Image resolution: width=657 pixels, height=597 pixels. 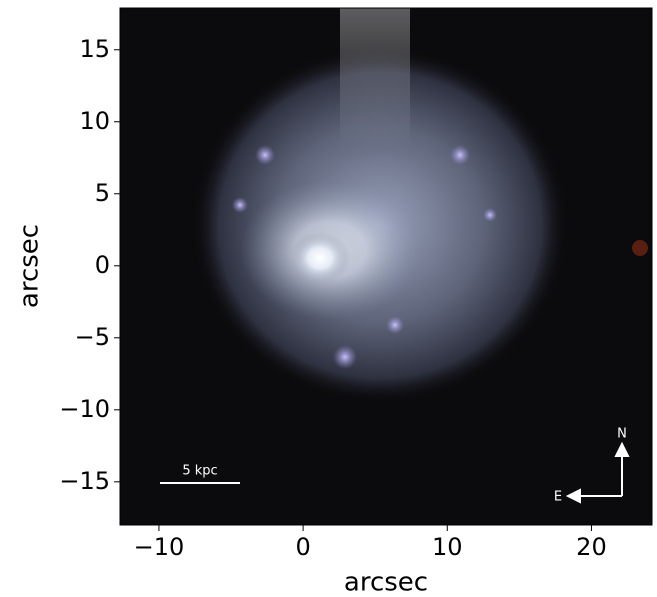 I want to click on y-tick-label: −5, so click(x=92, y=337).